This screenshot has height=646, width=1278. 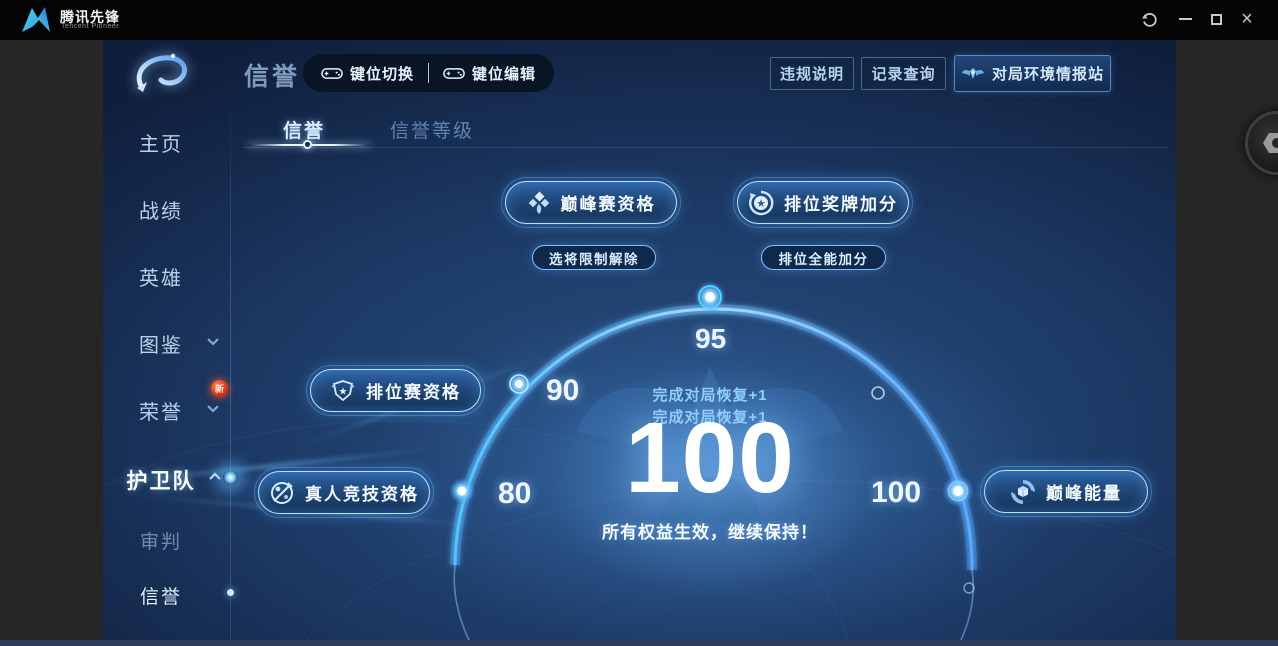 I want to click on gauge-tick-95: 95, so click(x=711, y=338).